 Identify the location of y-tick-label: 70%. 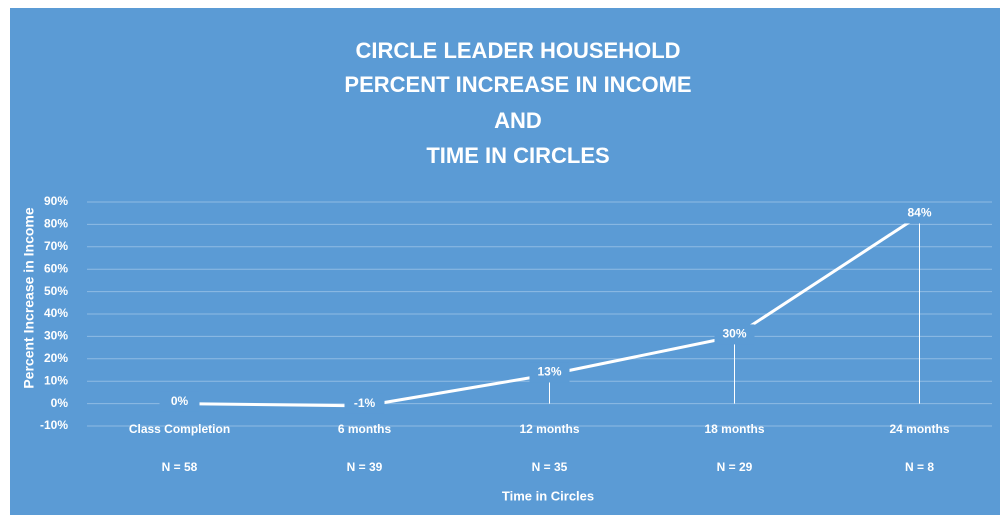
(56, 246).